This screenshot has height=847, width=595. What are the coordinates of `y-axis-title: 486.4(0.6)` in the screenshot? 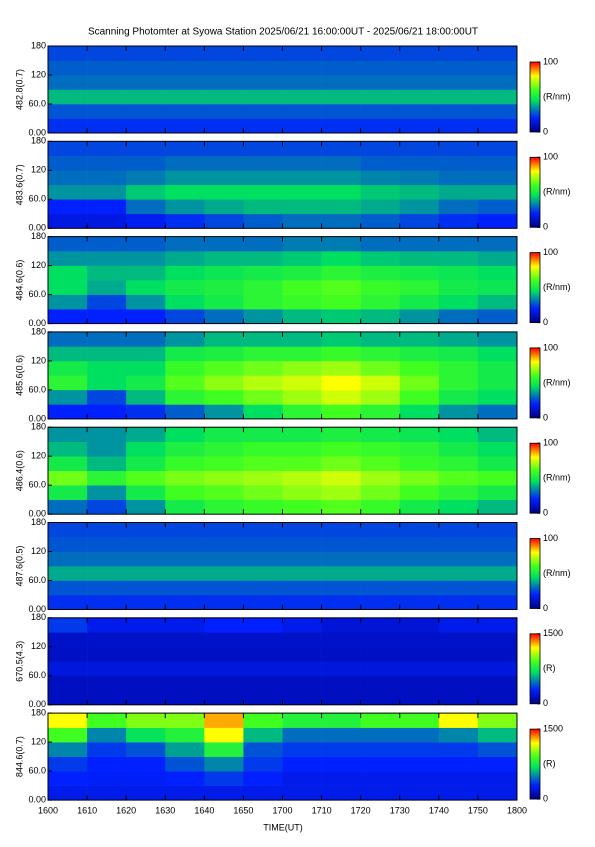 It's located at (19, 470).